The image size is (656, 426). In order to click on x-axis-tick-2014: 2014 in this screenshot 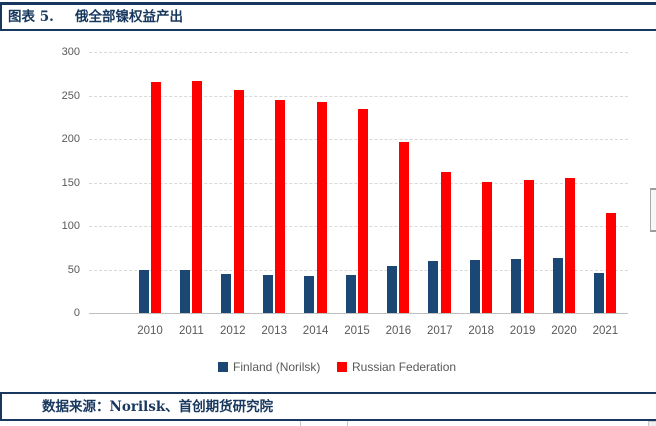, I will do `click(315, 331)`.